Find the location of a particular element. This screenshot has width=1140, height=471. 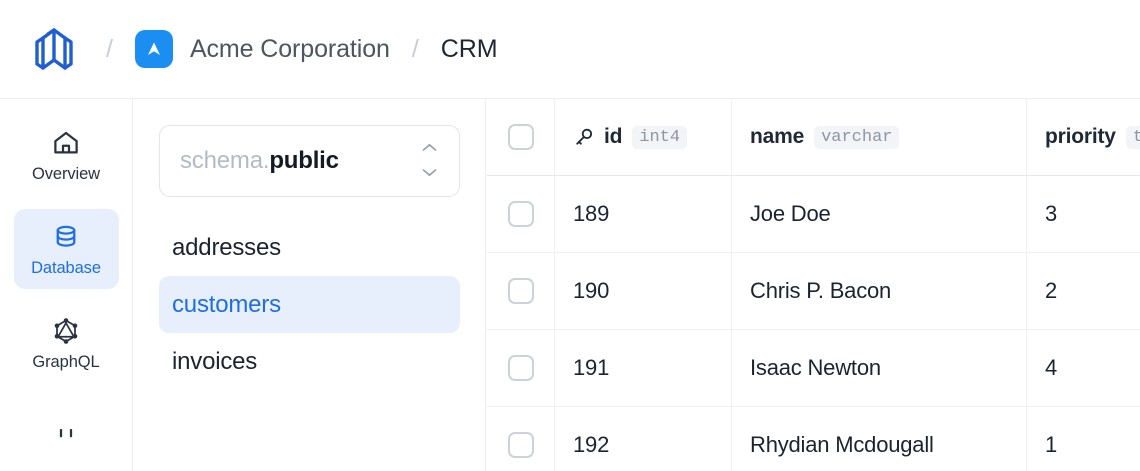

column-header-name: name varchar is located at coordinates (879, 137).